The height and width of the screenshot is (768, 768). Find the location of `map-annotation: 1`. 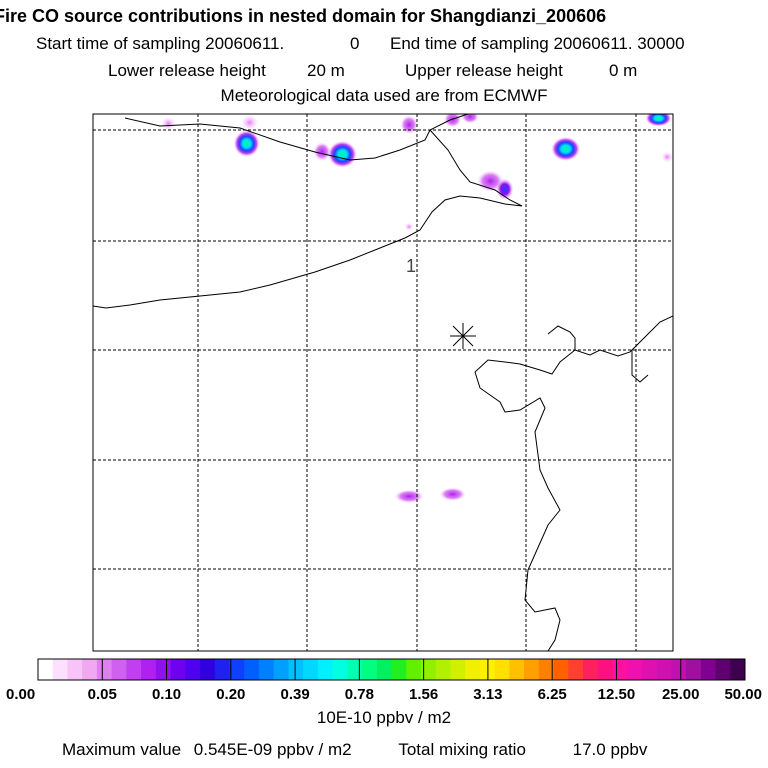

map-annotation: 1 is located at coordinates (411, 266).